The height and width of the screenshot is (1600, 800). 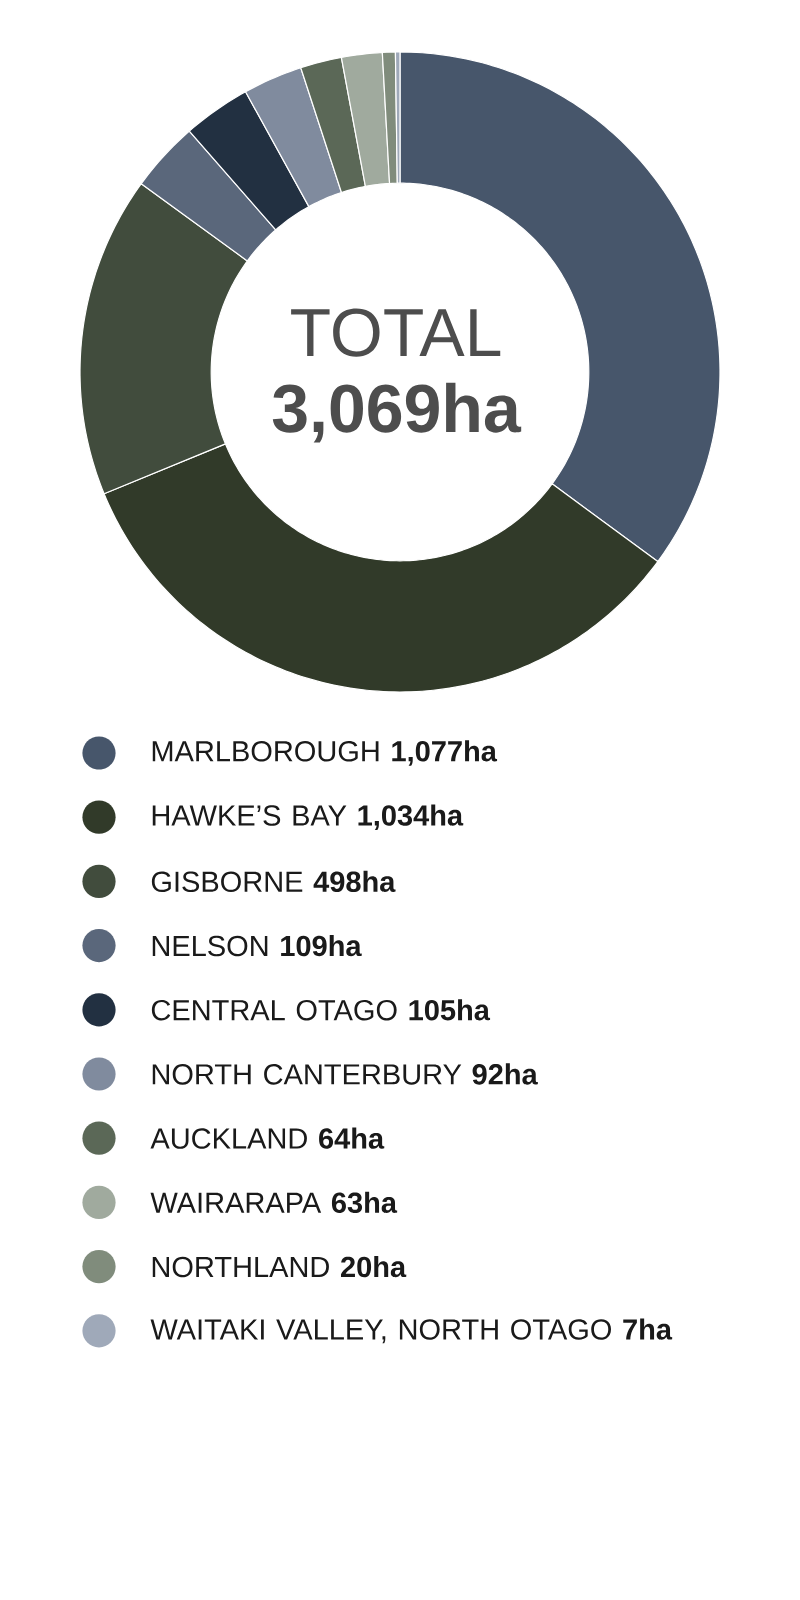 What do you see at coordinates (411, 817) in the screenshot?
I see `data-label: 1,034ha` at bounding box center [411, 817].